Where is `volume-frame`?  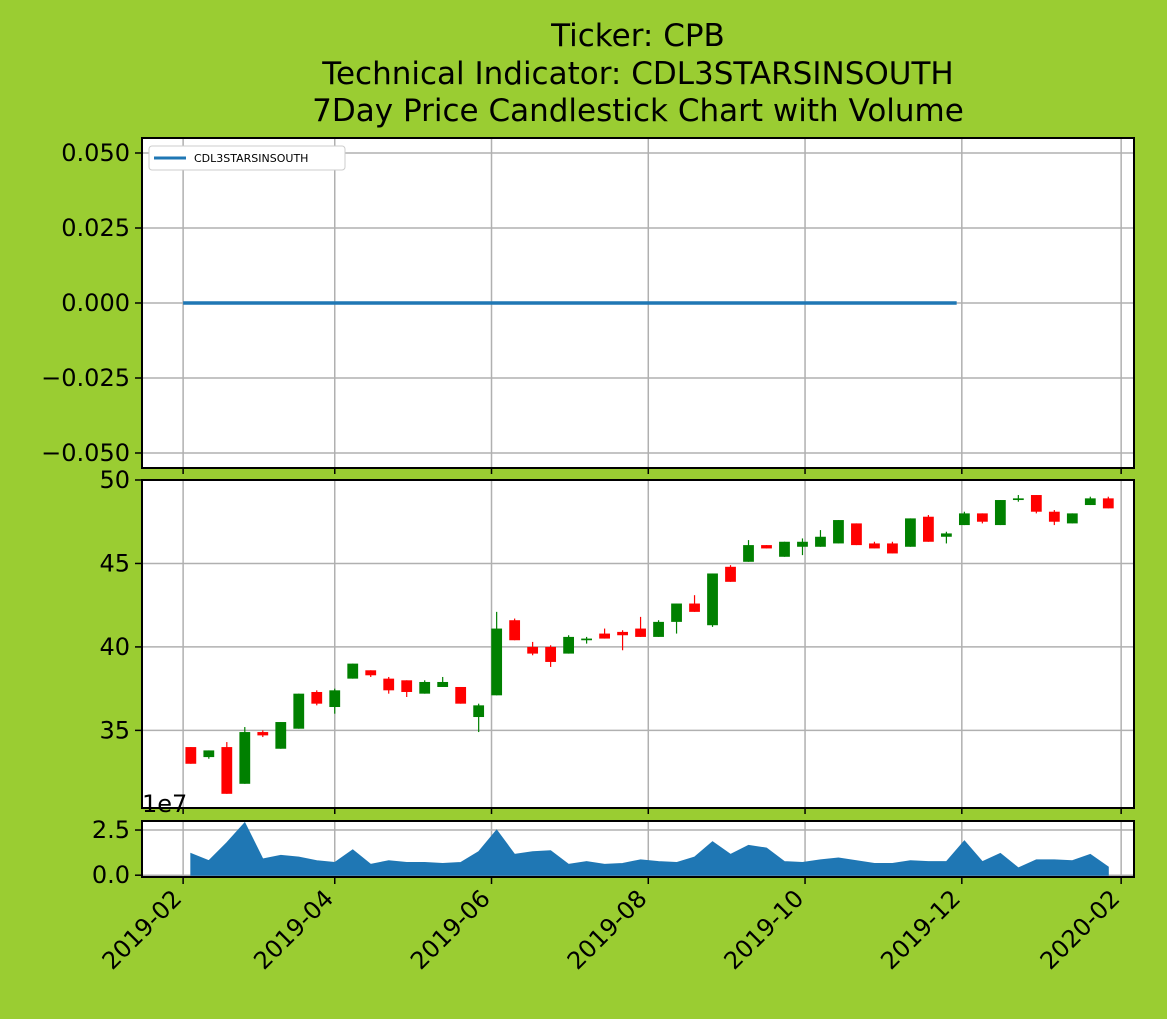 volume-frame is located at coordinates (638, 849).